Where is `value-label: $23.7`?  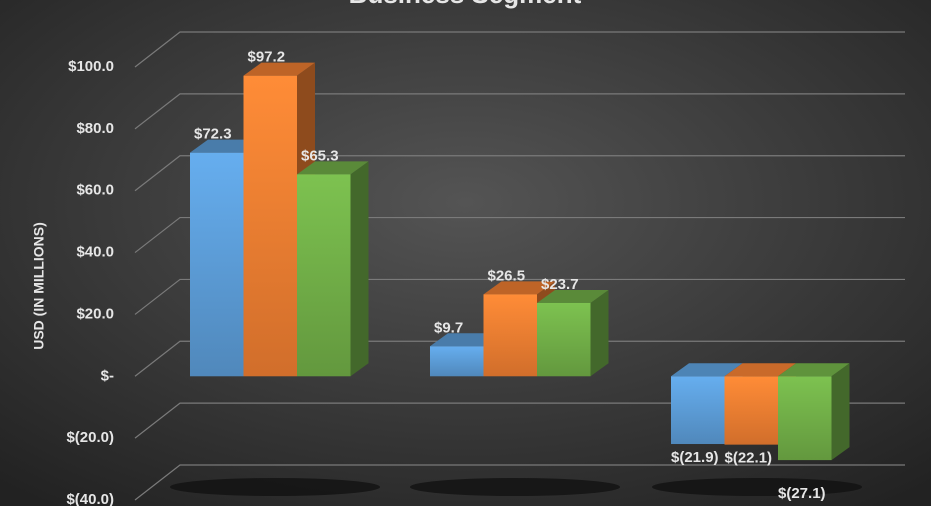
value-label: $23.7 is located at coordinates (560, 284).